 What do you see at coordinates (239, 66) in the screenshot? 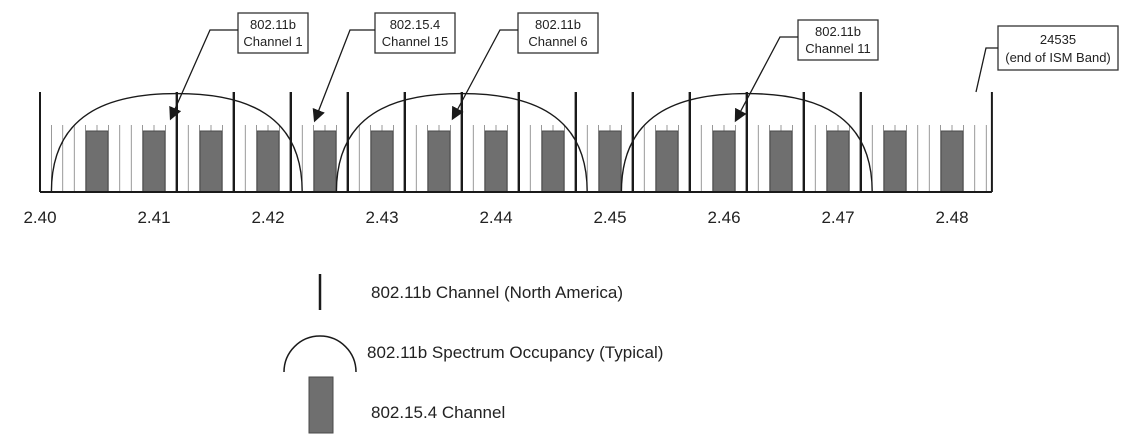
I see `callout-wifi-channel-1: 802.11b Channel 1` at bounding box center [239, 66].